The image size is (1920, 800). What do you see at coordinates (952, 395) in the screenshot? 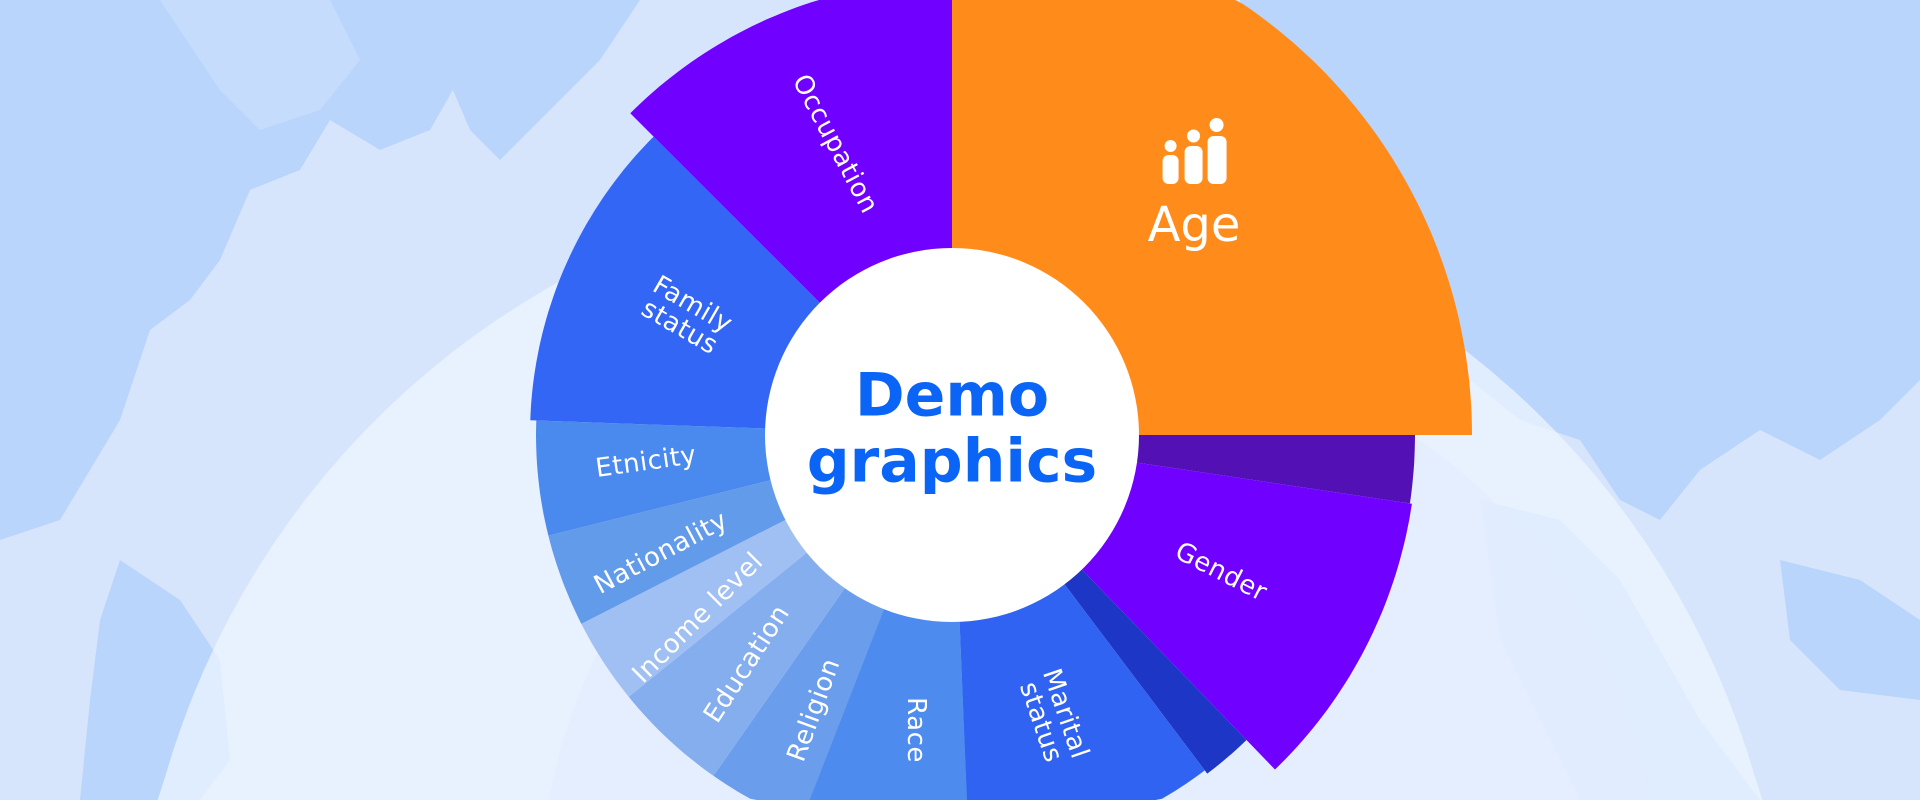
I see `center-title-line1: Demo` at bounding box center [952, 395].